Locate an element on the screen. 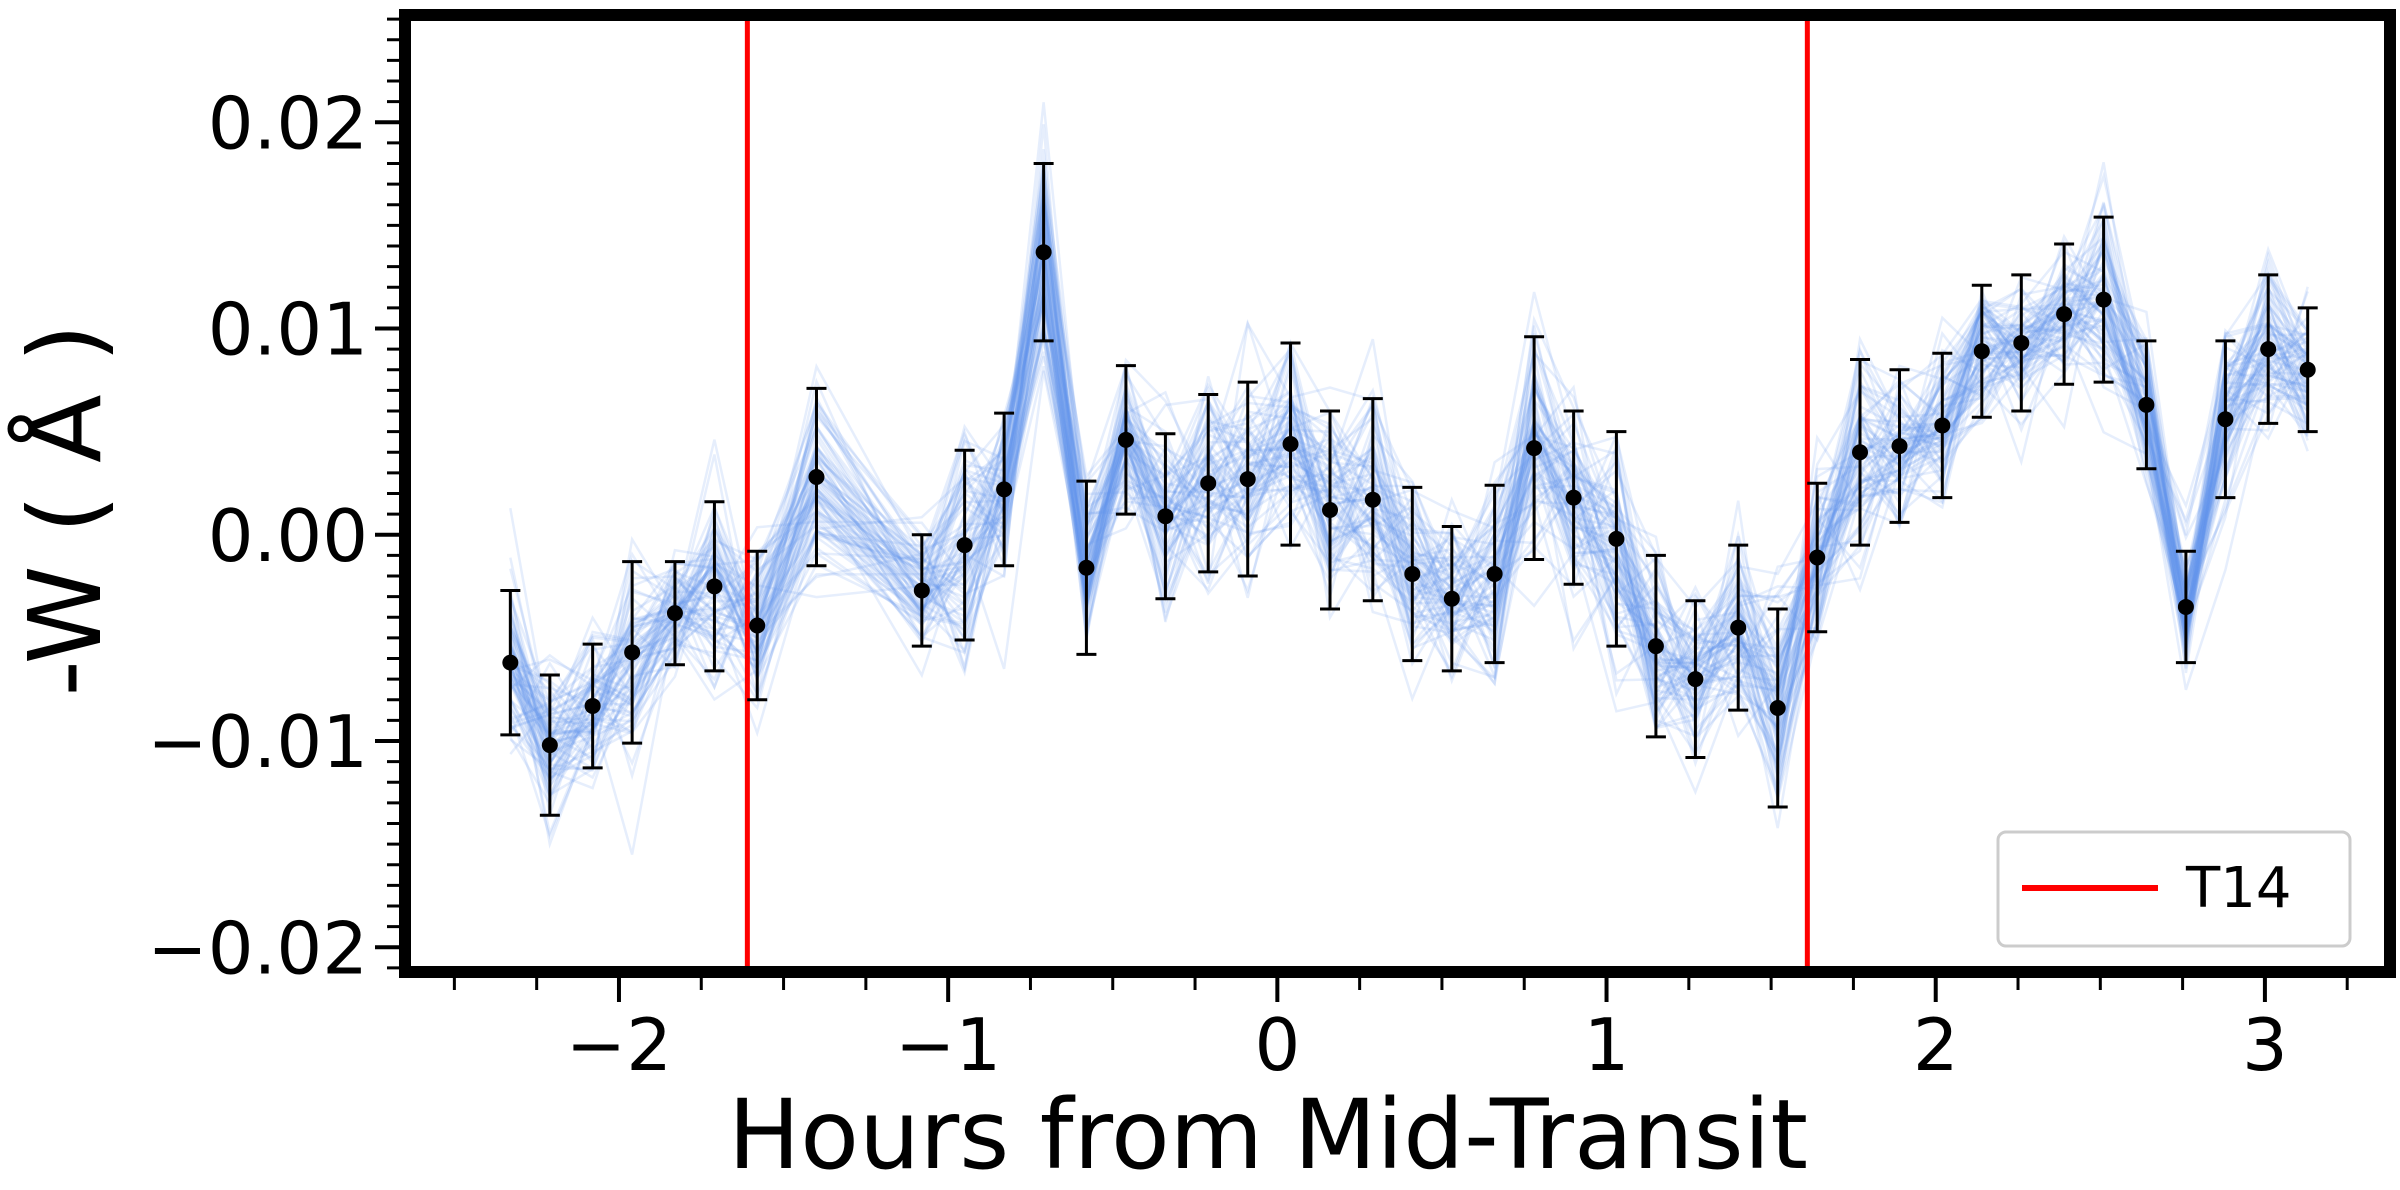  x-tick-label: 1 is located at coordinates (1607, 1045).